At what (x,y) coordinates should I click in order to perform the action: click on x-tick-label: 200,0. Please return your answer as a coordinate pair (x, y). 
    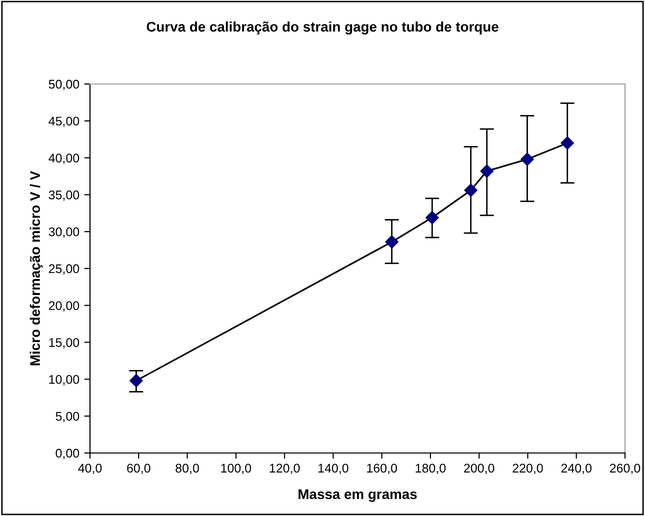
    Looking at the image, I should click on (479, 469).